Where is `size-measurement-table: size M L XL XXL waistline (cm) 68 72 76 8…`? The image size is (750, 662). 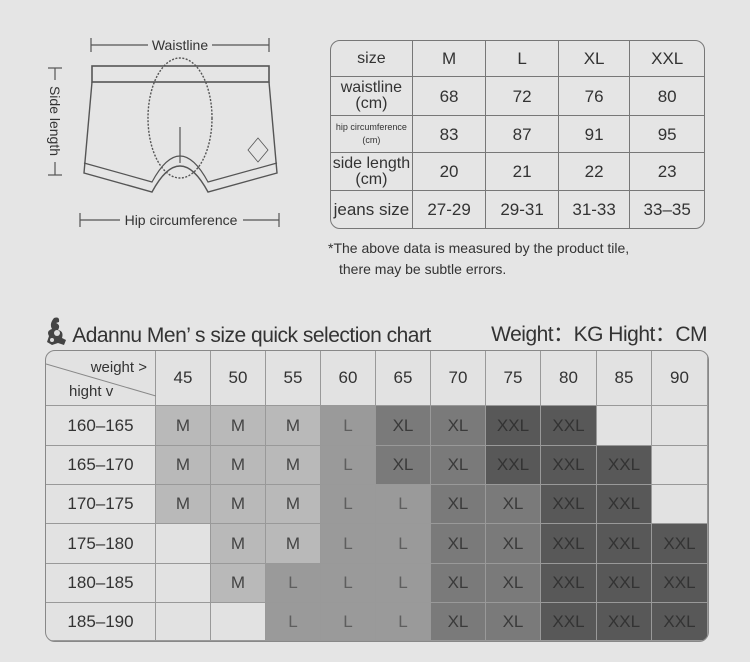
size-measurement-table: size M L XL XXL waistline (cm) 68 72 76 8… is located at coordinates (517, 134).